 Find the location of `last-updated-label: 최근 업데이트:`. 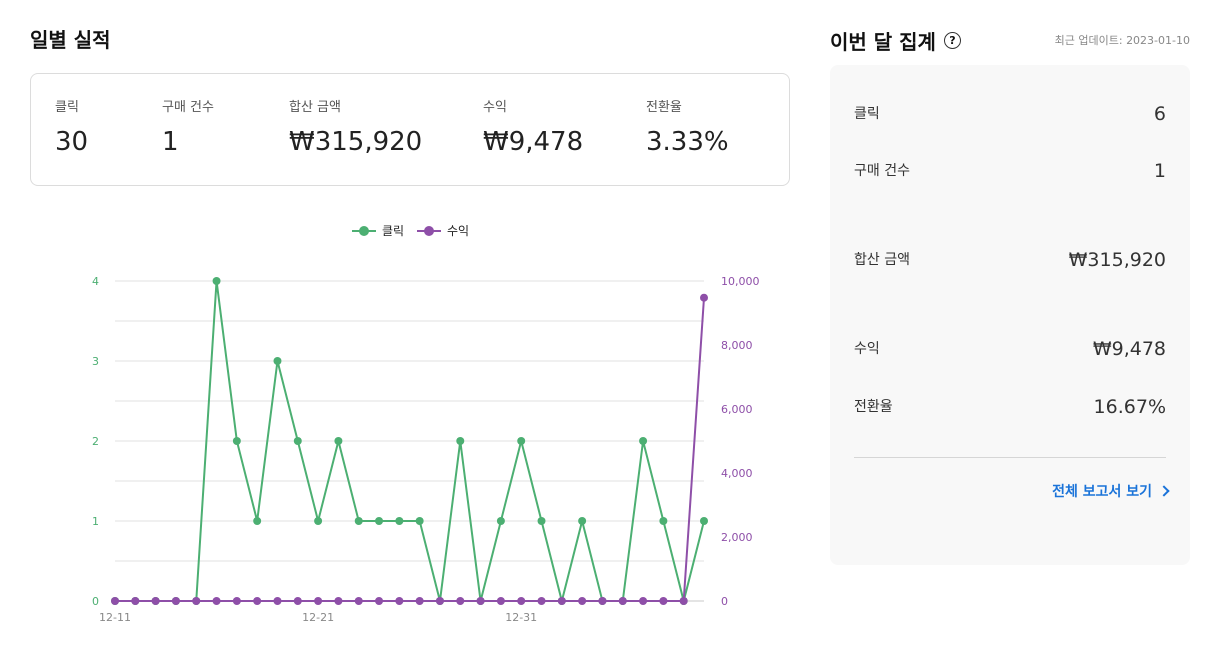

last-updated-label: 최근 업데이트: is located at coordinates (1088, 40).